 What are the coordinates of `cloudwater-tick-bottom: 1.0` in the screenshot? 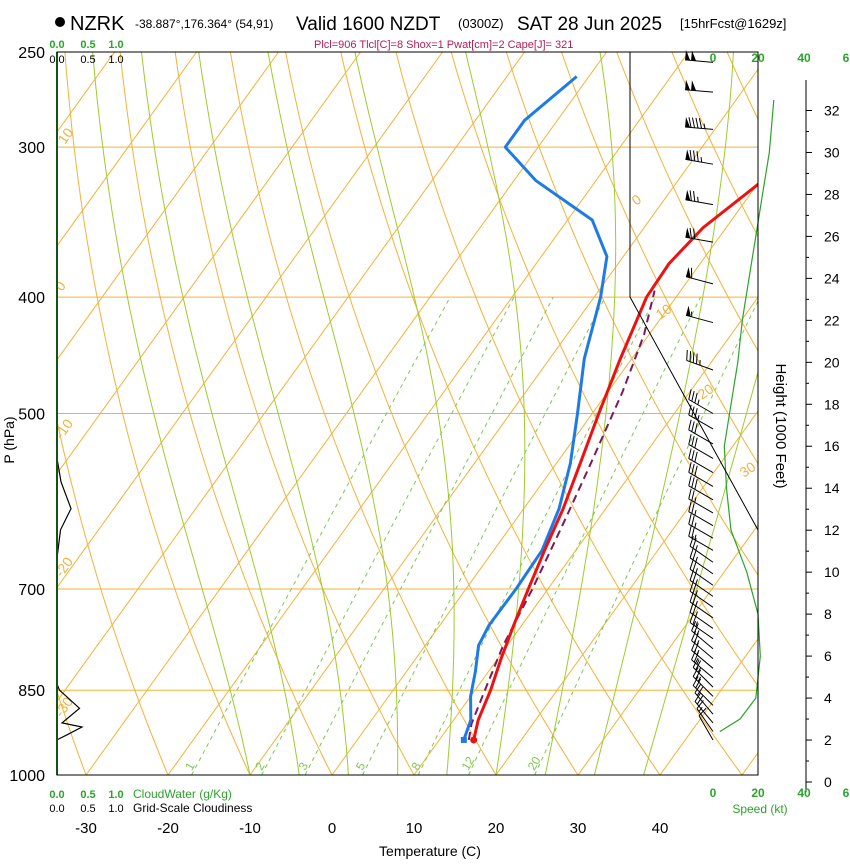 It's located at (115, 795).